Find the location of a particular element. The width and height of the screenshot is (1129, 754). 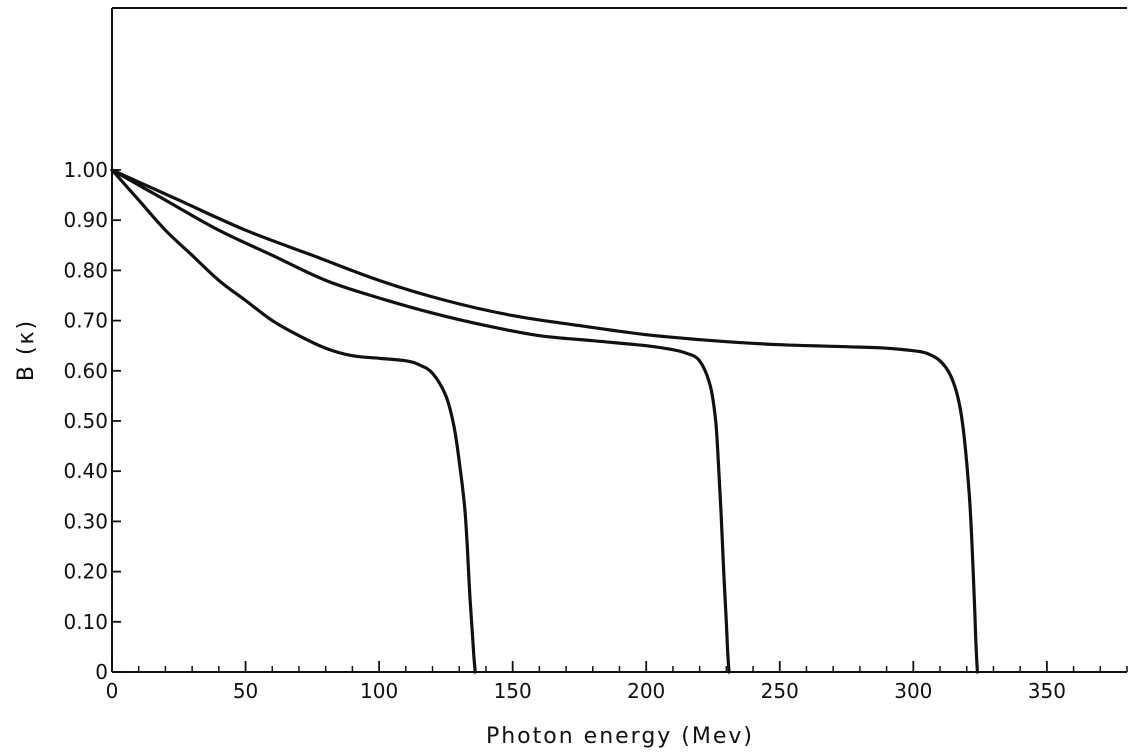

x-tick-label: 250 is located at coordinates (780, 691).